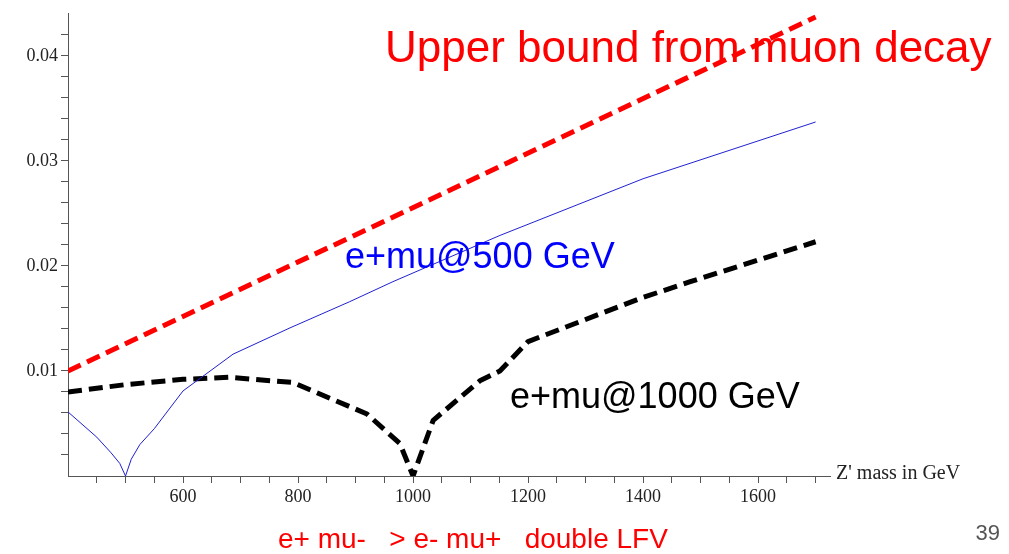  Describe the element at coordinates (688, 46) in the screenshot. I see `series-label: Upper bound from muon decay` at that location.